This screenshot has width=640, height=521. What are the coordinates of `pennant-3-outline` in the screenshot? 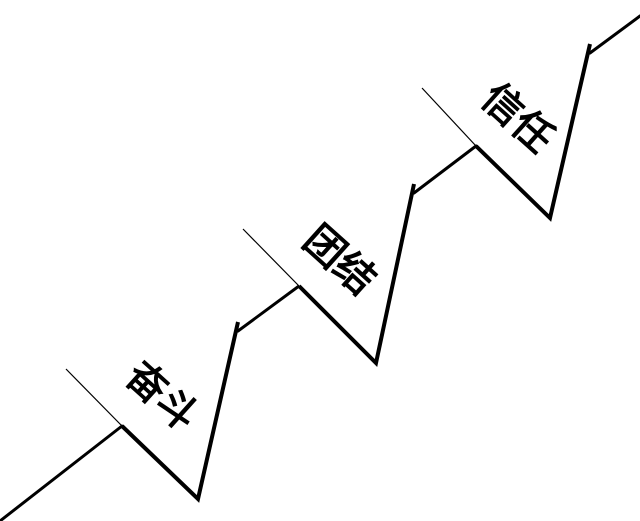 It's located at (533, 132).